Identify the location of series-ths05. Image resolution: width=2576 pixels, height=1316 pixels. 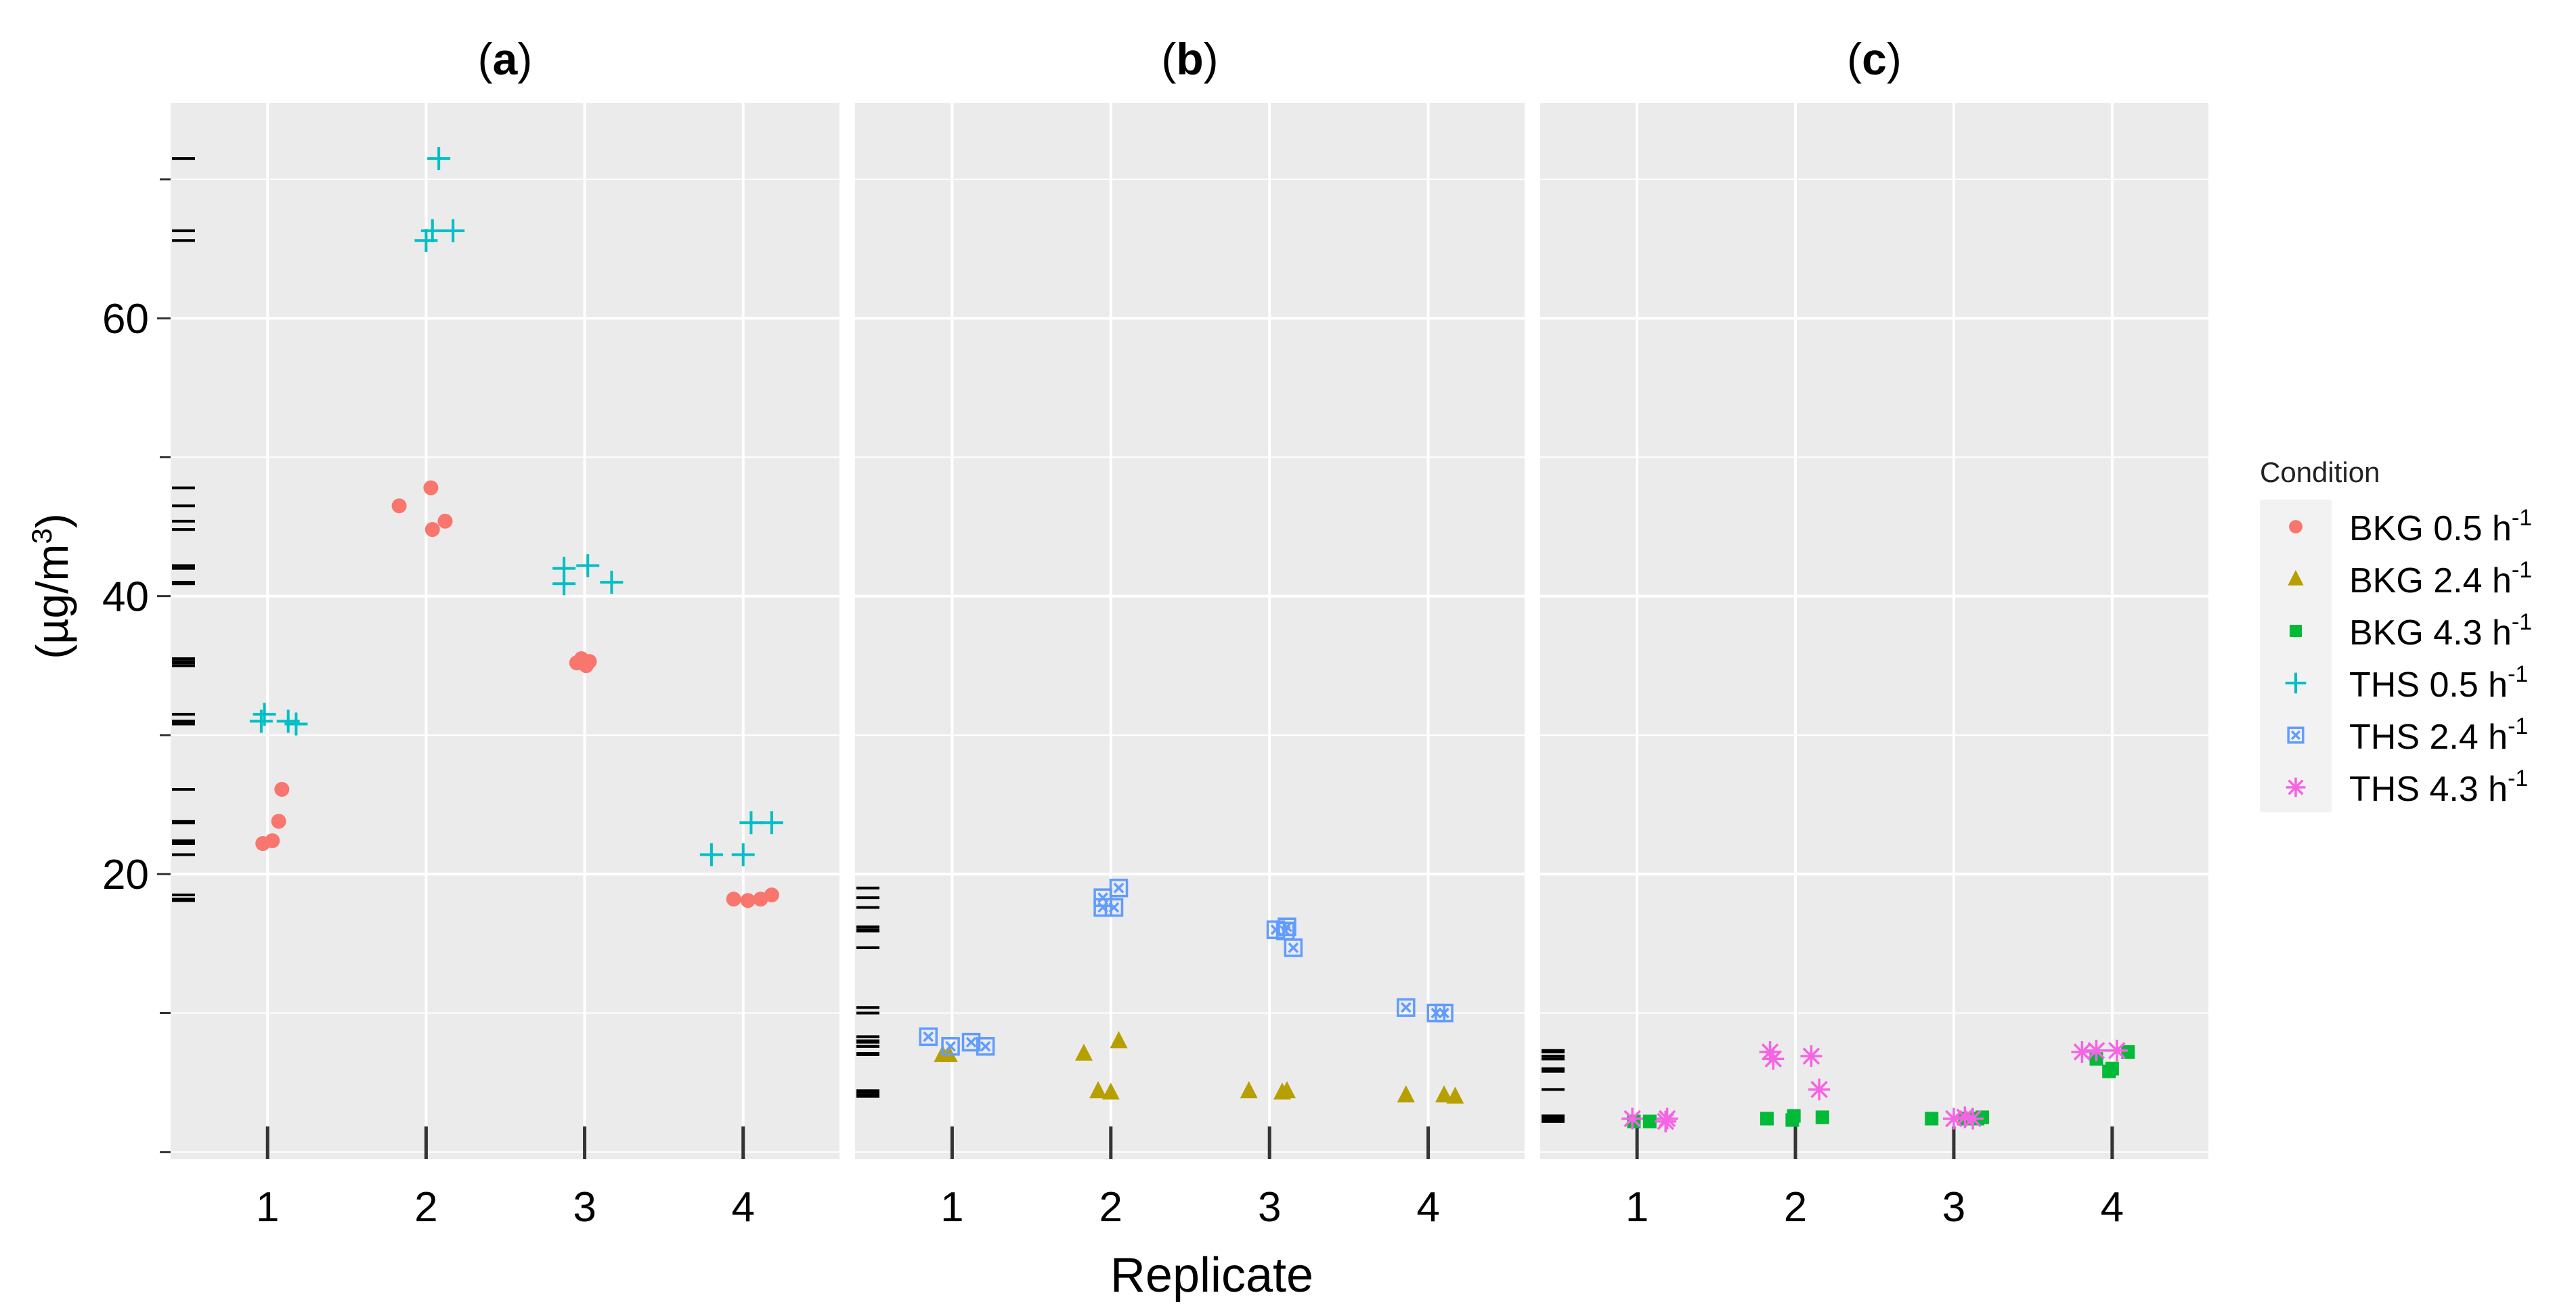
(516, 507).